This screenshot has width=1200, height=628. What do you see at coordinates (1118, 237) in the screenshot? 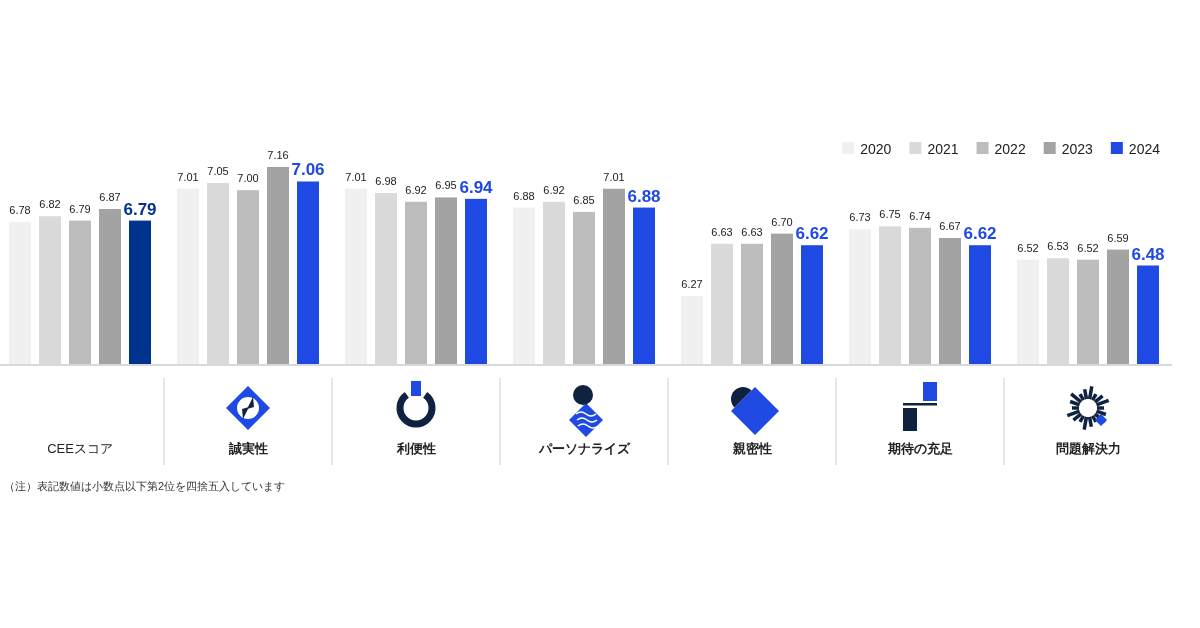
I see `data-label: 6.59` at bounding box center [1118, 237].